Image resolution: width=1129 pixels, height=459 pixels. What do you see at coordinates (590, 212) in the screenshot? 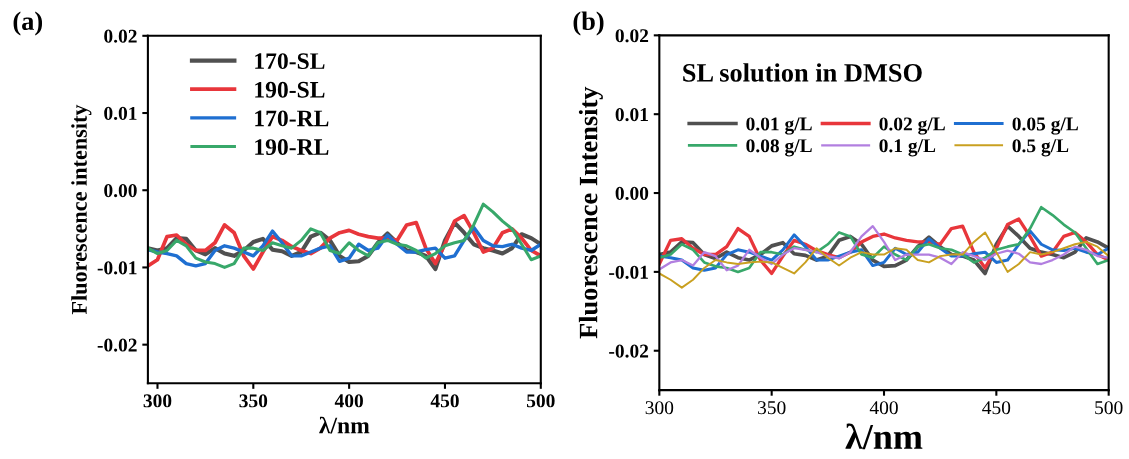
I see `y-axis-title: Fluorescence Intensity` at bounding box center [590, 212].